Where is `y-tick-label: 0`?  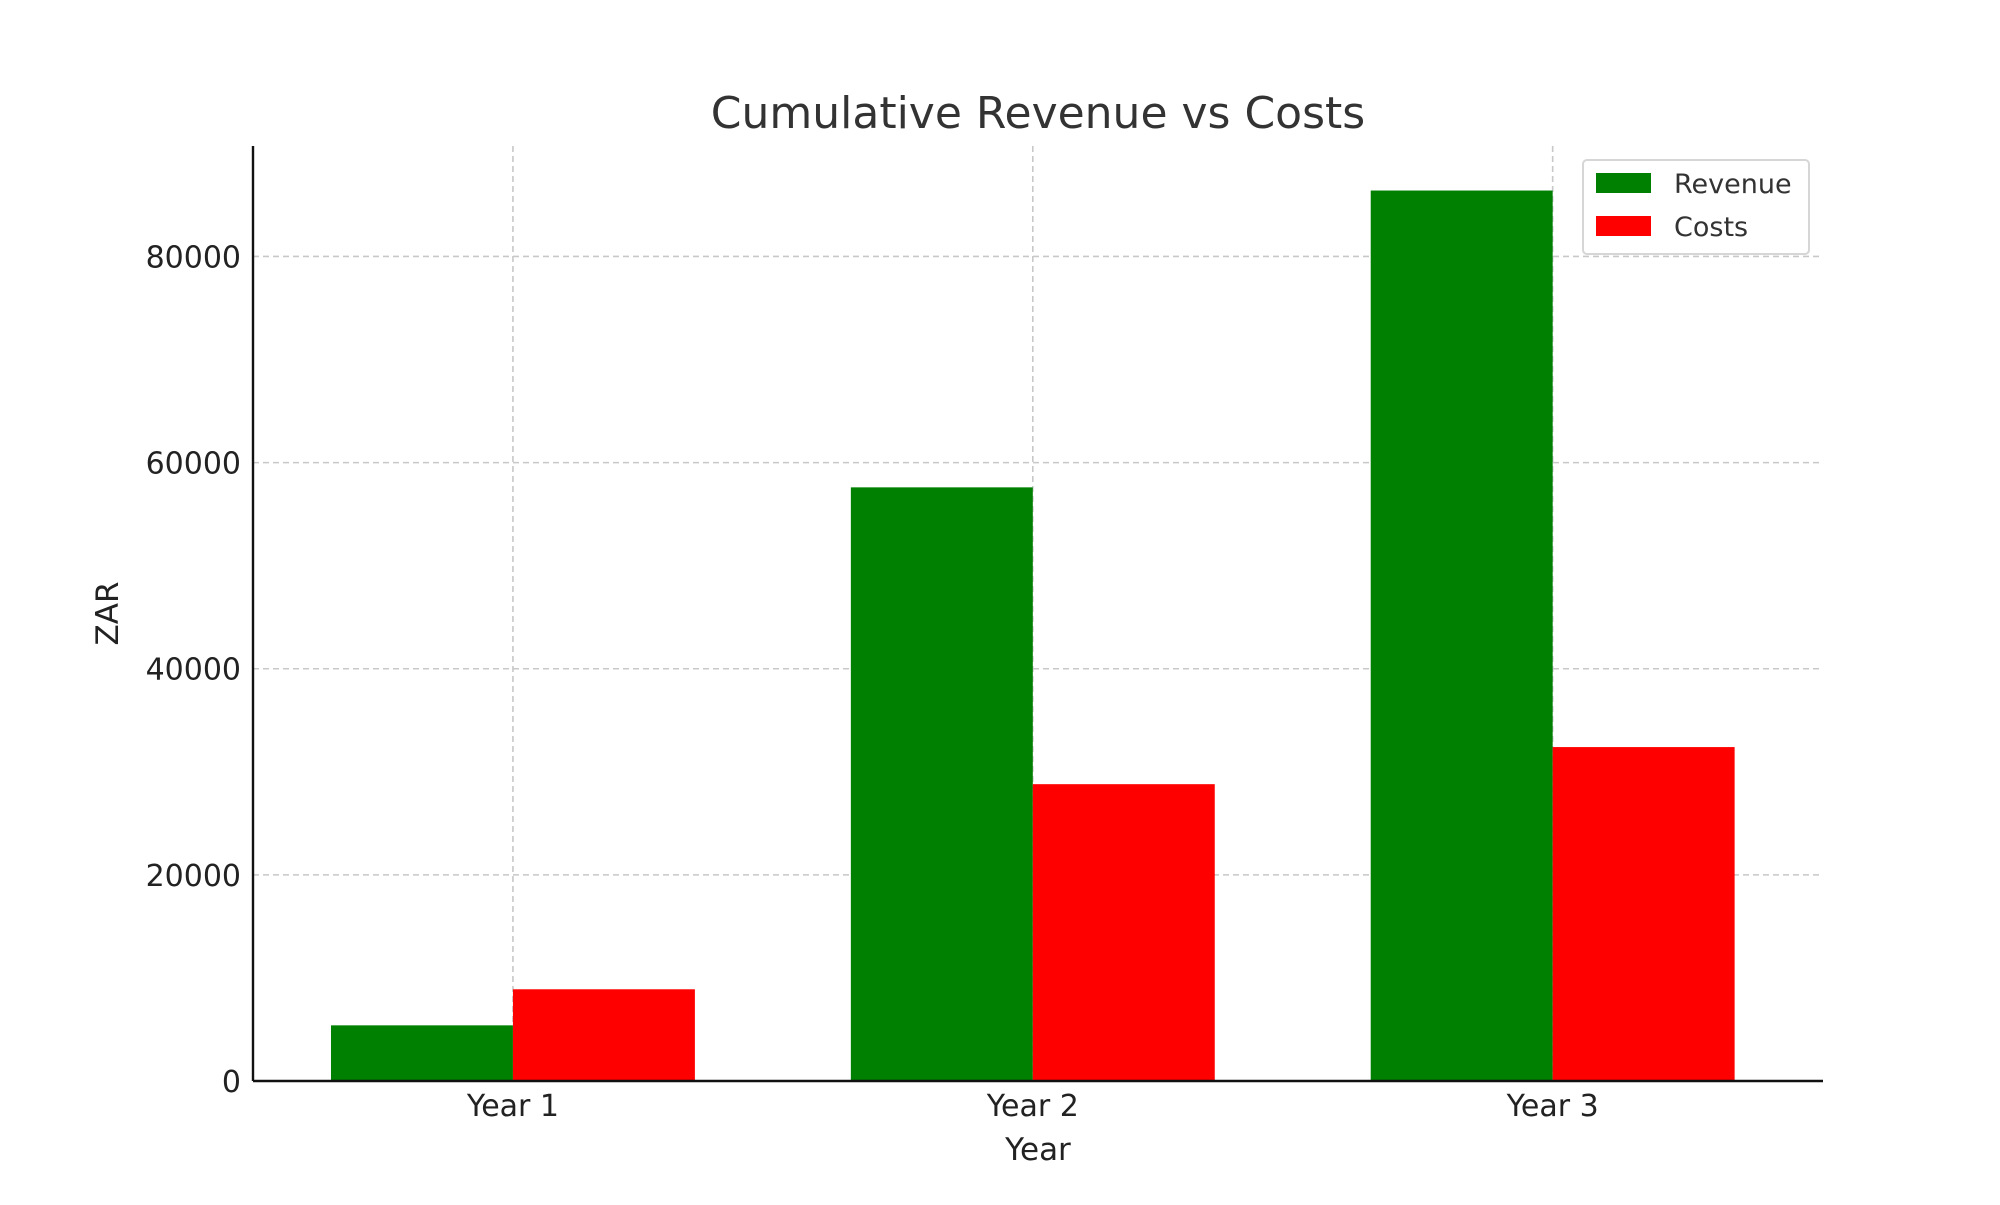 y-tick-label: 0 is located at coordinates (231, 1082).